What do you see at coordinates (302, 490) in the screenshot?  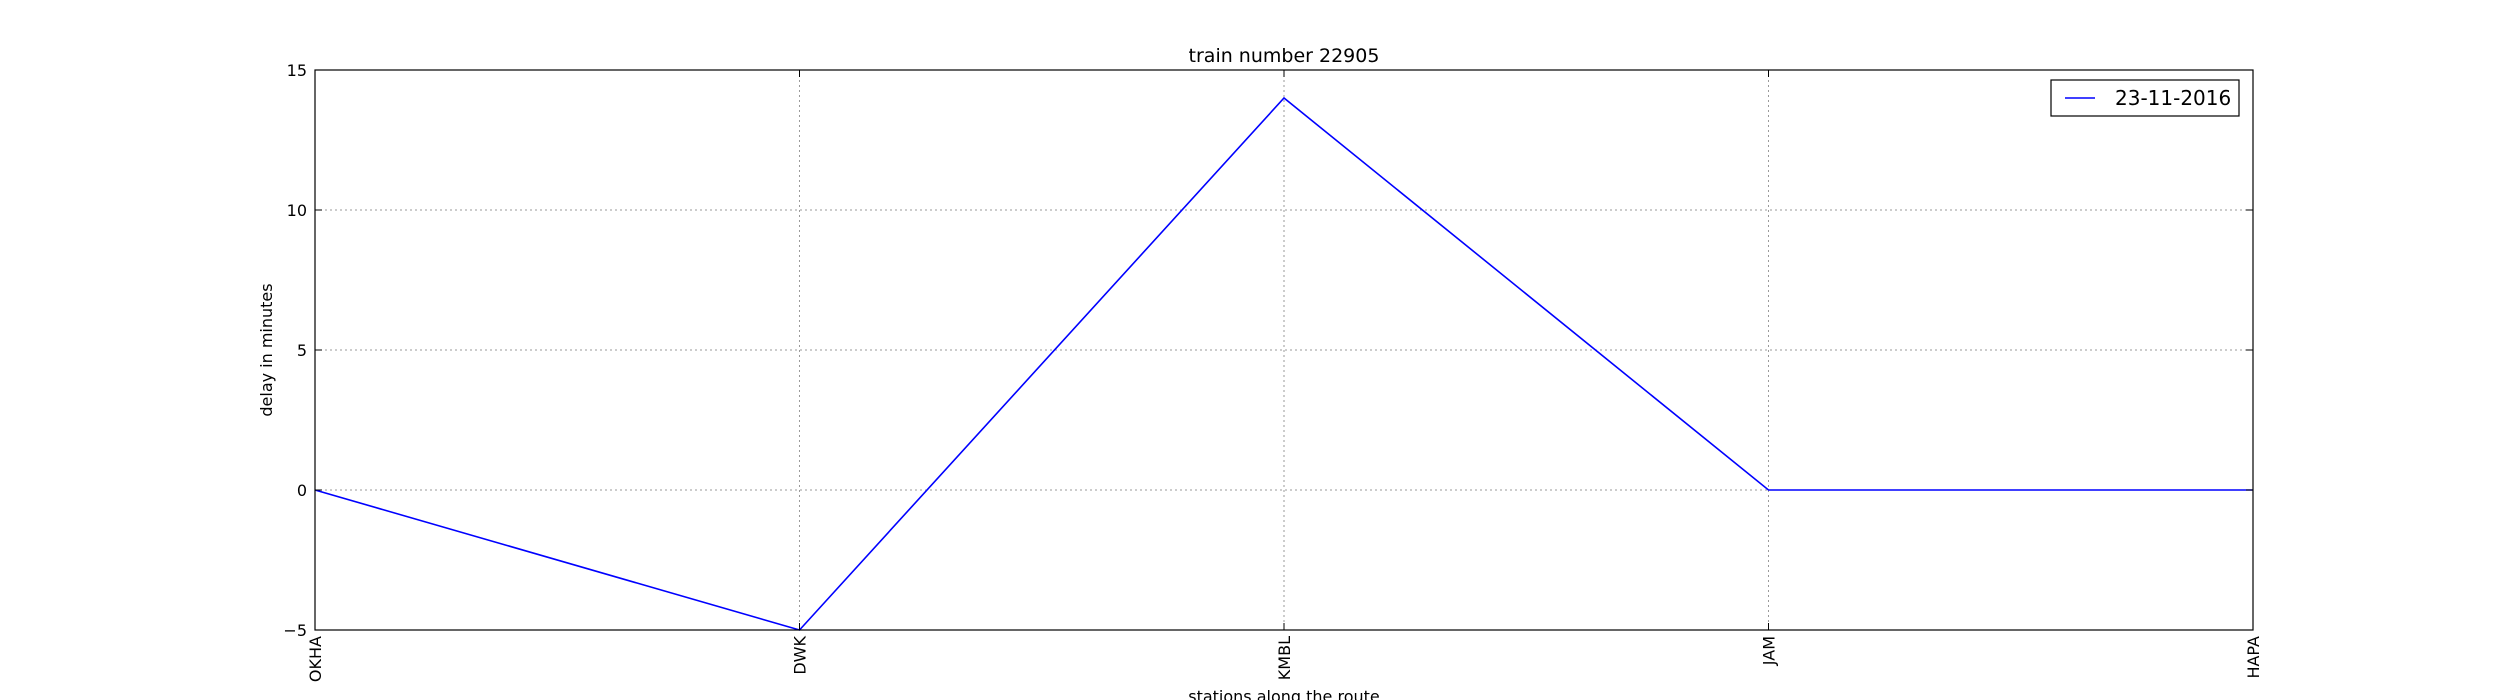 I see `y-tick-label: 0` at bounding box center [302, 490].